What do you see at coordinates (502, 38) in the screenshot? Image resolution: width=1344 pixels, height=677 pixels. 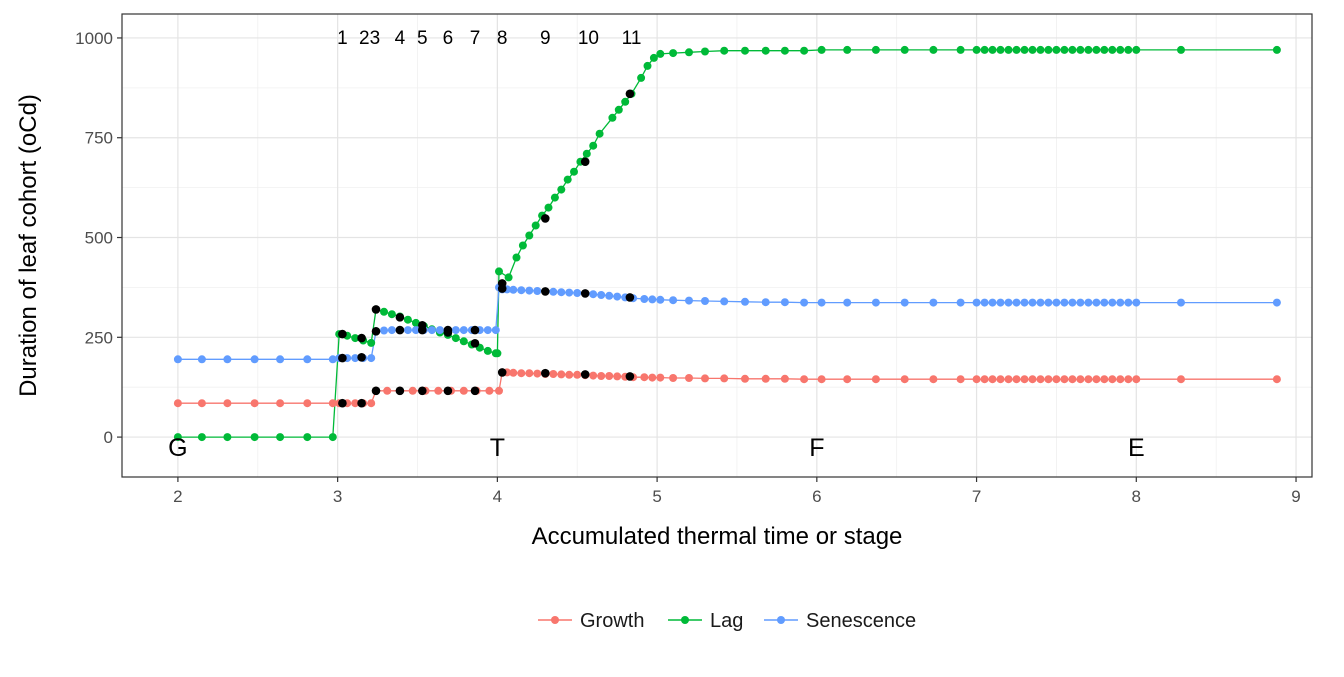 I see `leaf-number-label: 8` at bounding box center [502, 38].